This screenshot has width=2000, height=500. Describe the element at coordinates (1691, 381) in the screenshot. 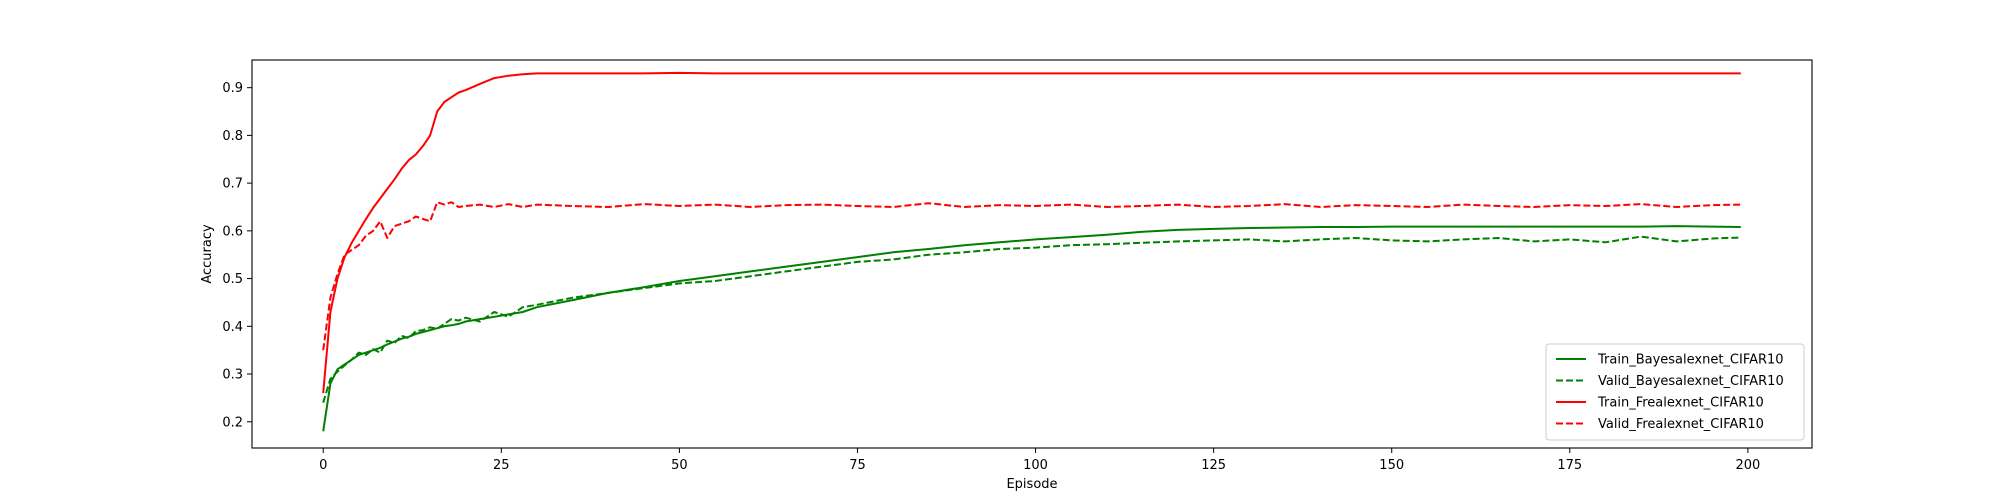

I see `legend-label: Valid_Bayesalexnet_CIFAR10` at that location.